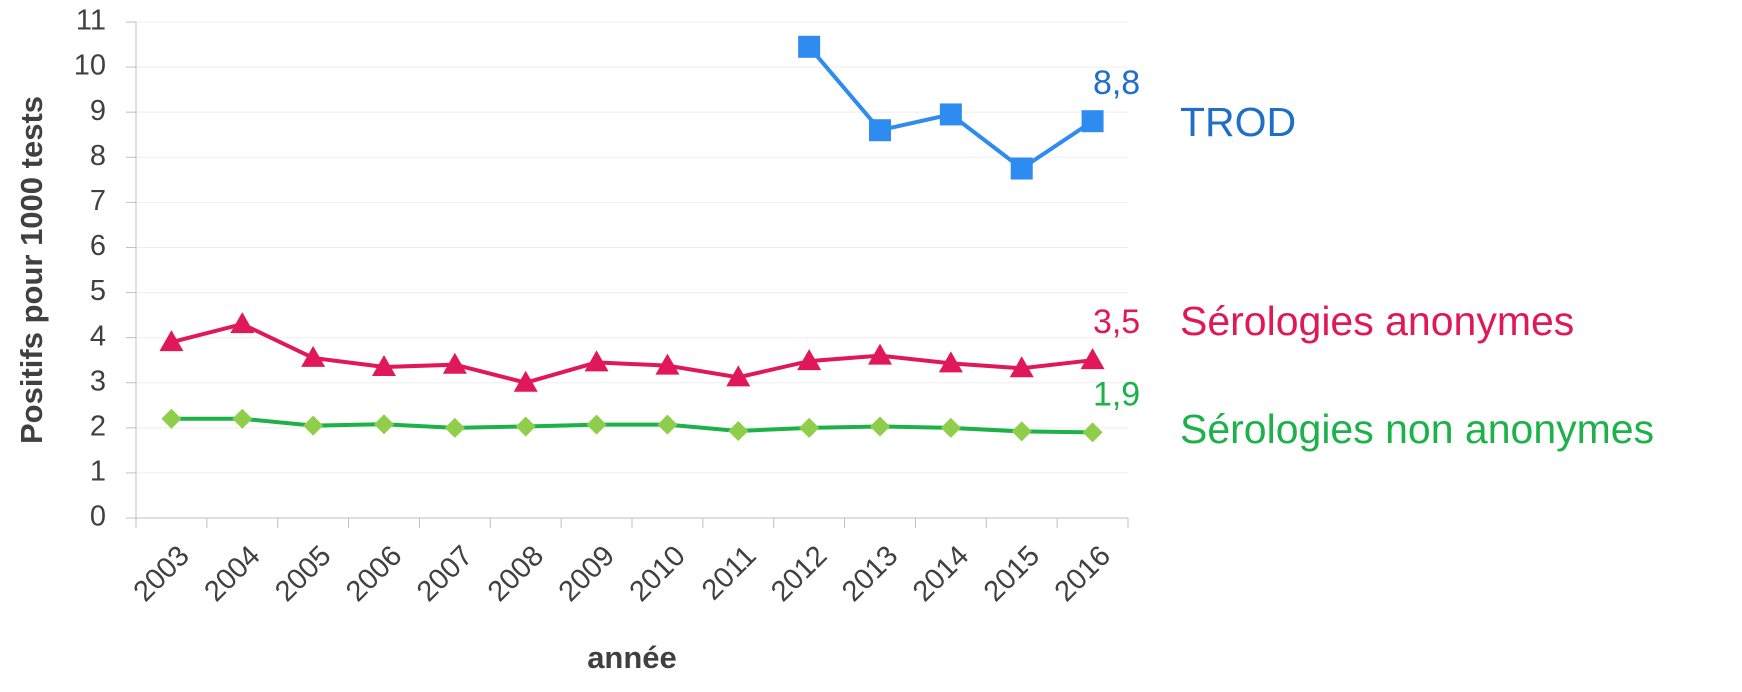 The image size is (1742, 692). I want to click on x-tick-label: 2016, so click(1083, 574).